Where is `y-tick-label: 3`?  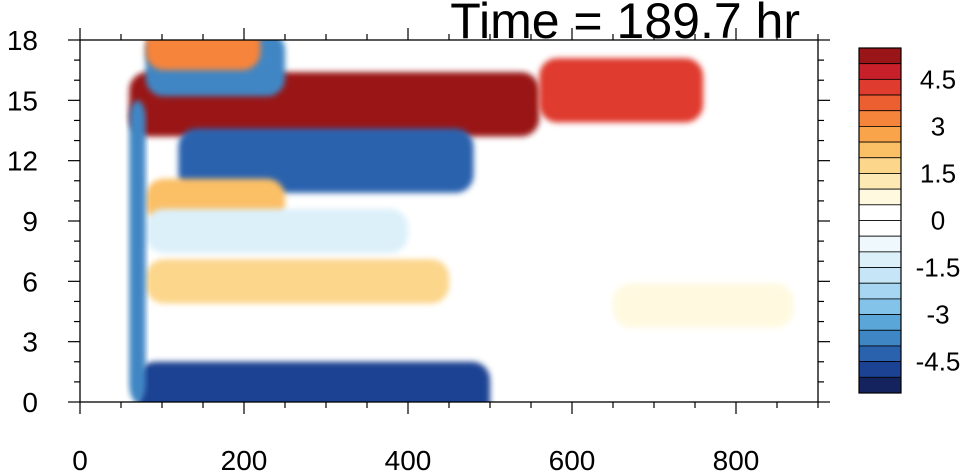
y-tick-label: 3 is located at coordinates (30, 342).